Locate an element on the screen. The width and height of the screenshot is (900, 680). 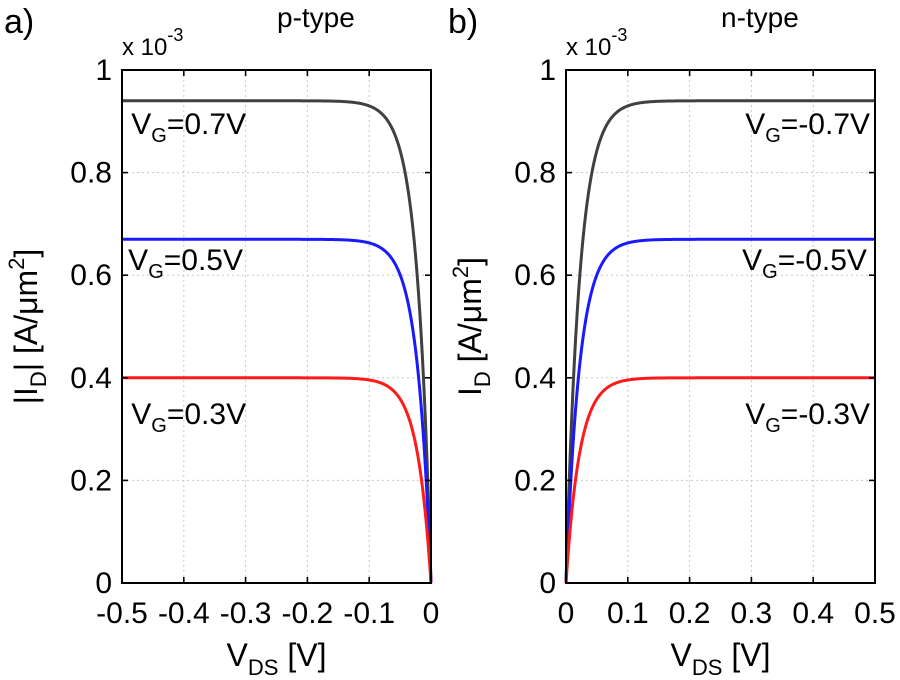
x-tick-label-text: 0.3 is located at coordinates (752, 613).